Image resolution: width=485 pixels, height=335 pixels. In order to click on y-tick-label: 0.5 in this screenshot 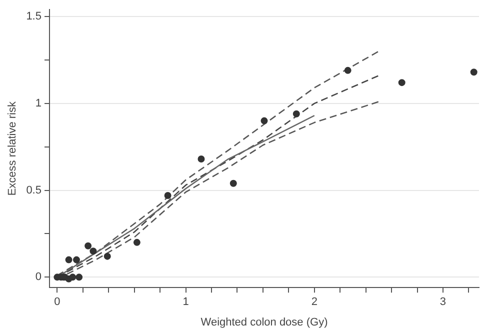, I will do `click(34, 190)`.